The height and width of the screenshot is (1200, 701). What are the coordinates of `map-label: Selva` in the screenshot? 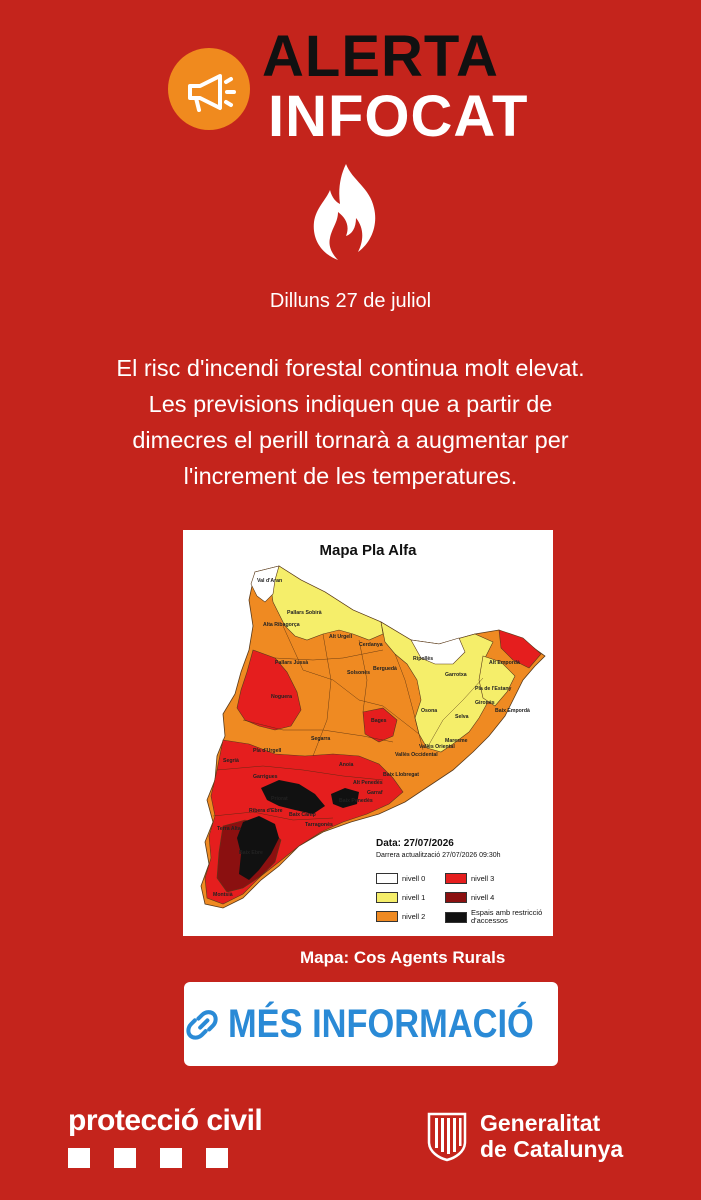 It's located at (462, 717).